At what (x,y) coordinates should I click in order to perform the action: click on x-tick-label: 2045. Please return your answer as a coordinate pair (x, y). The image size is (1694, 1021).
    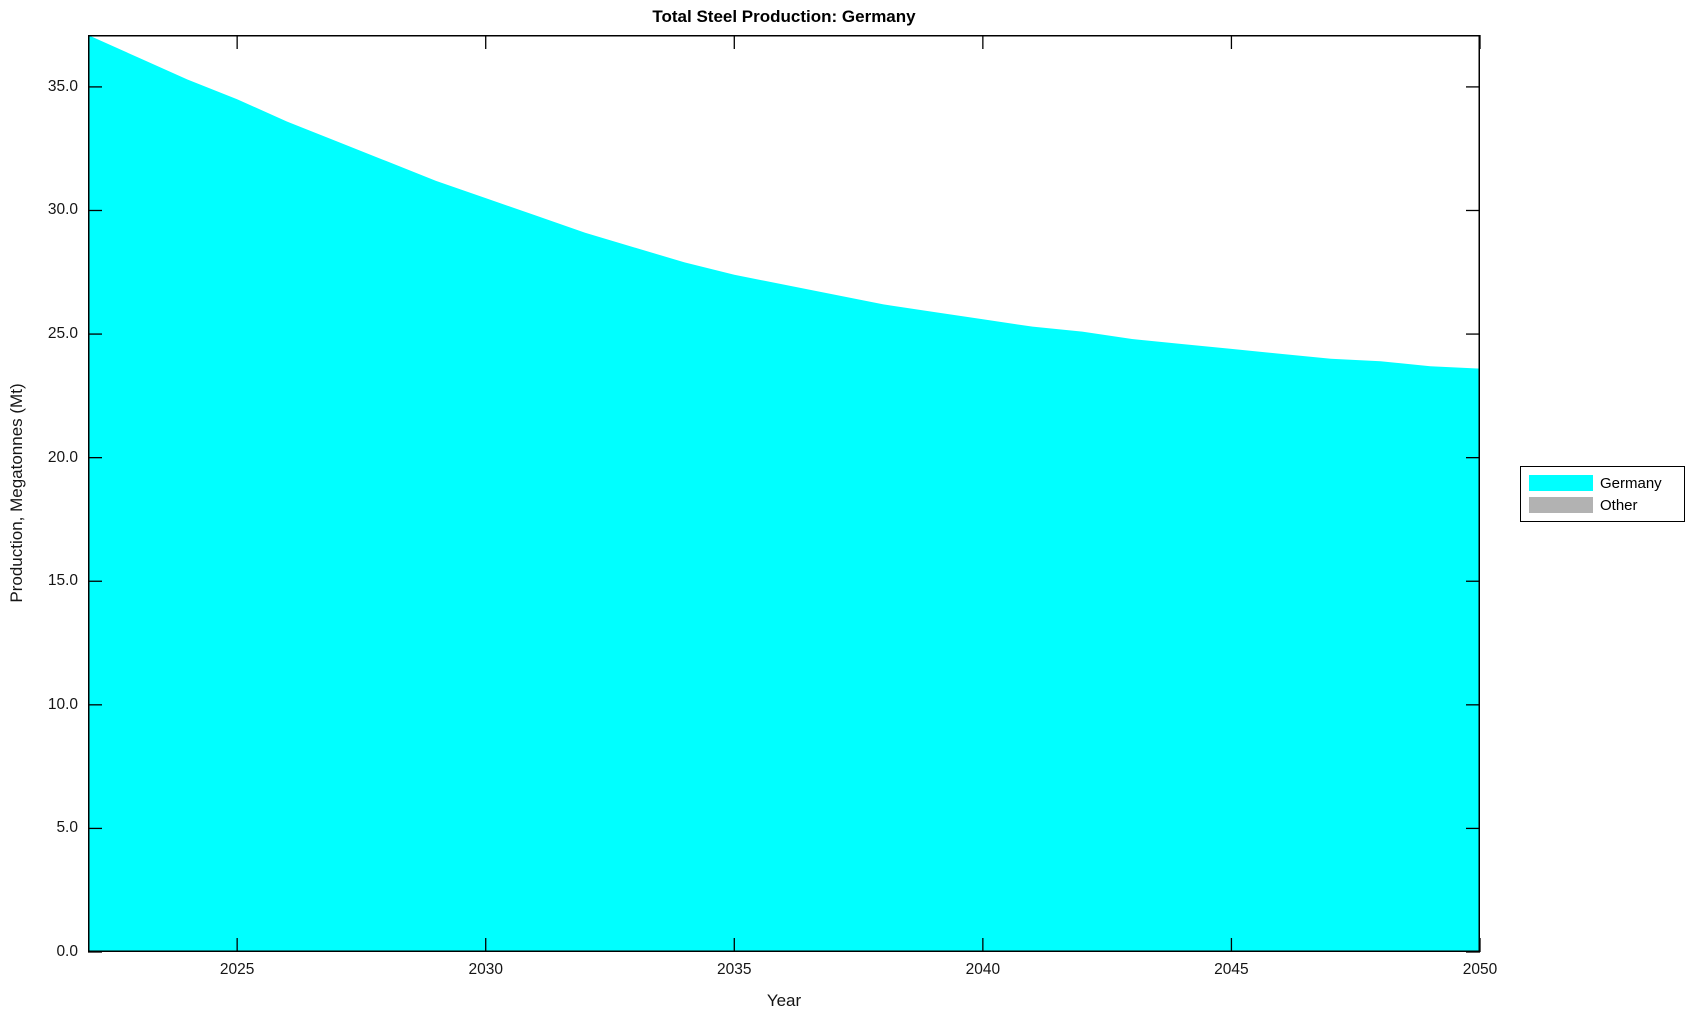
    Looking at the image, I should click on (1231, 969).